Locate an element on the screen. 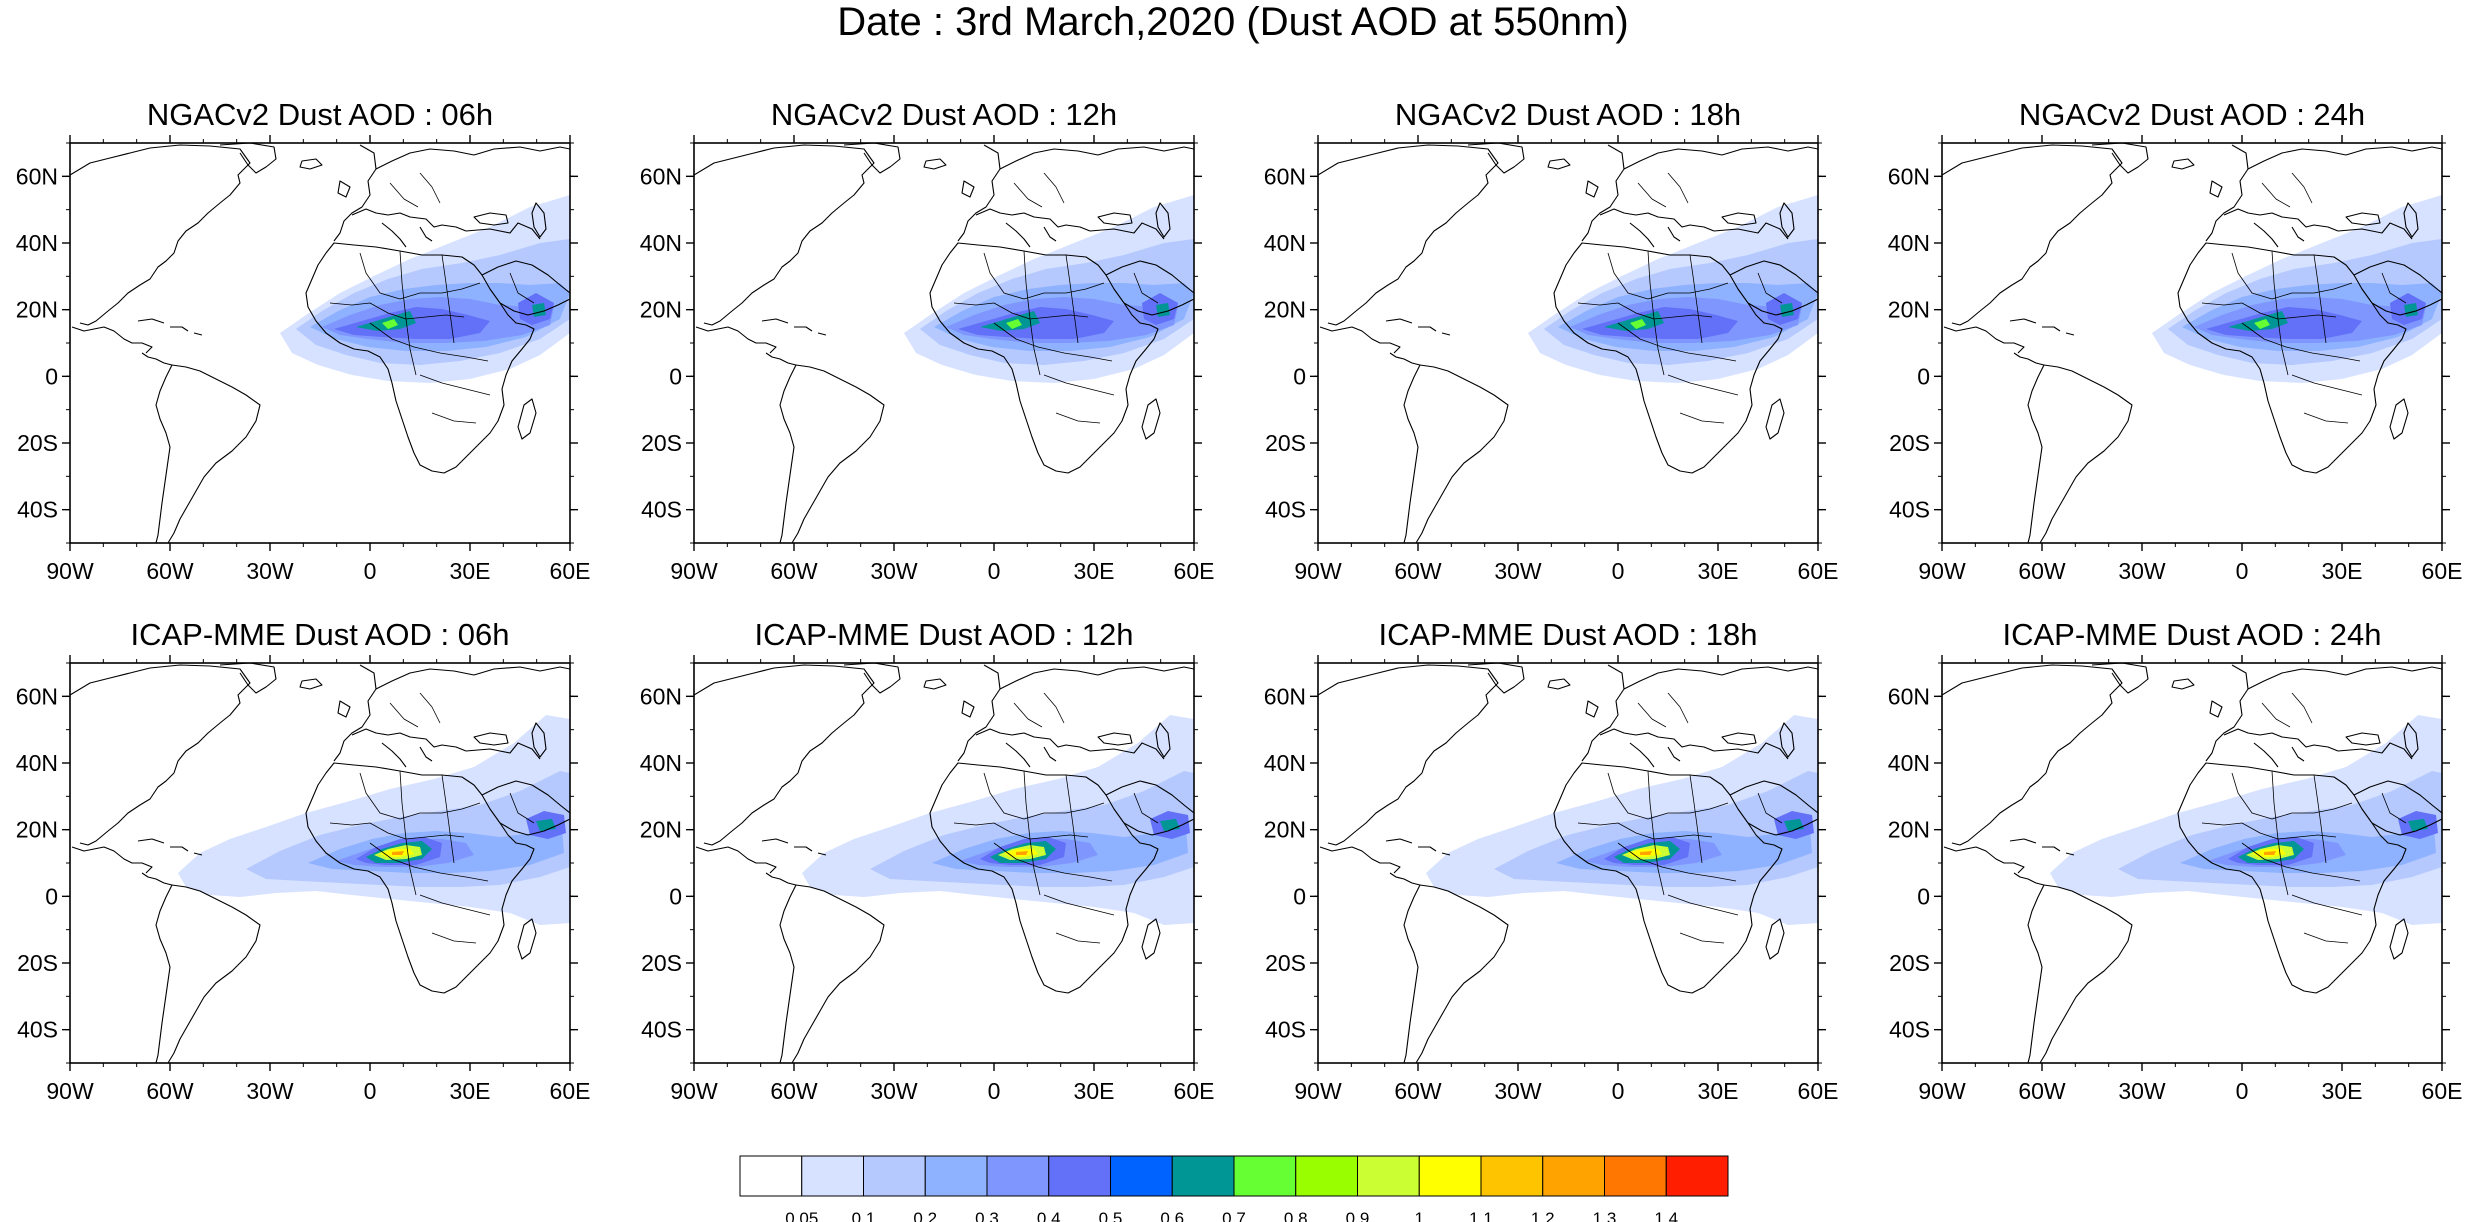  panel-title: ICAP-MME Dust AOD : 24h is located at coordinates (2192, 634).